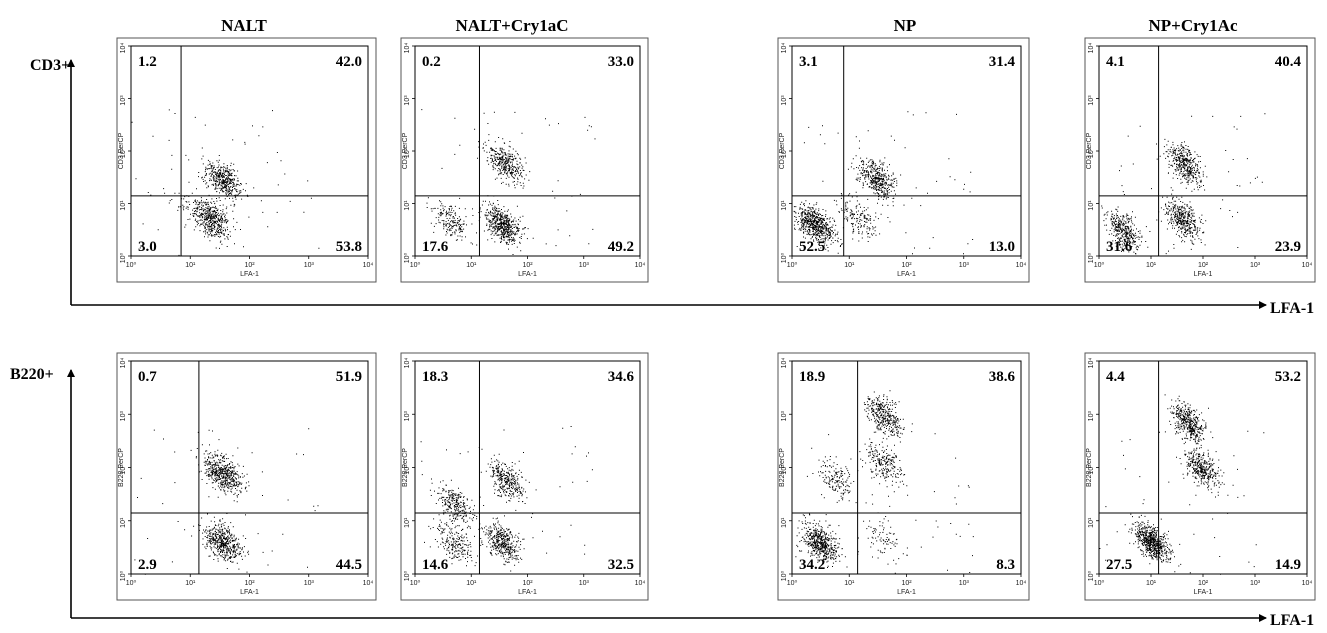 The height and width of the screenshot is (633, 1327). I want to click on quadrant-label-ur: 31.4, so click(1002, 62).